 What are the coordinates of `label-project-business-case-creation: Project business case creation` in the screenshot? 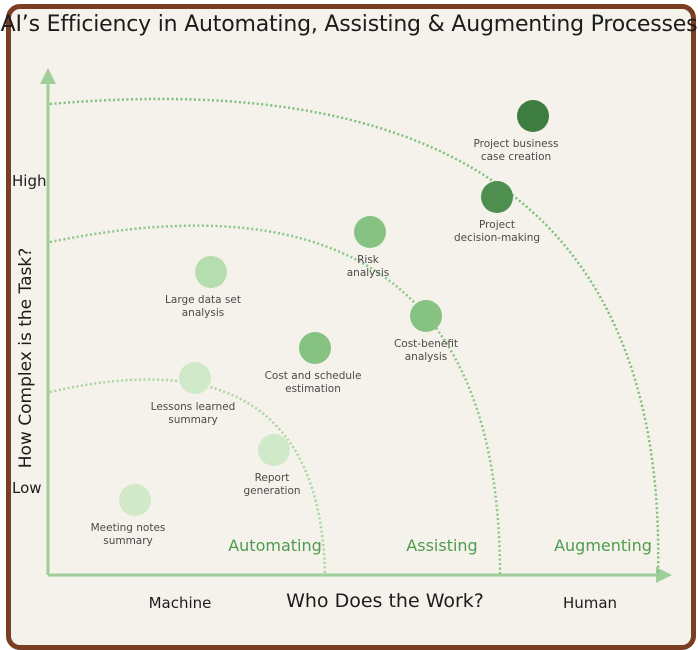 It's located at (516, 150).